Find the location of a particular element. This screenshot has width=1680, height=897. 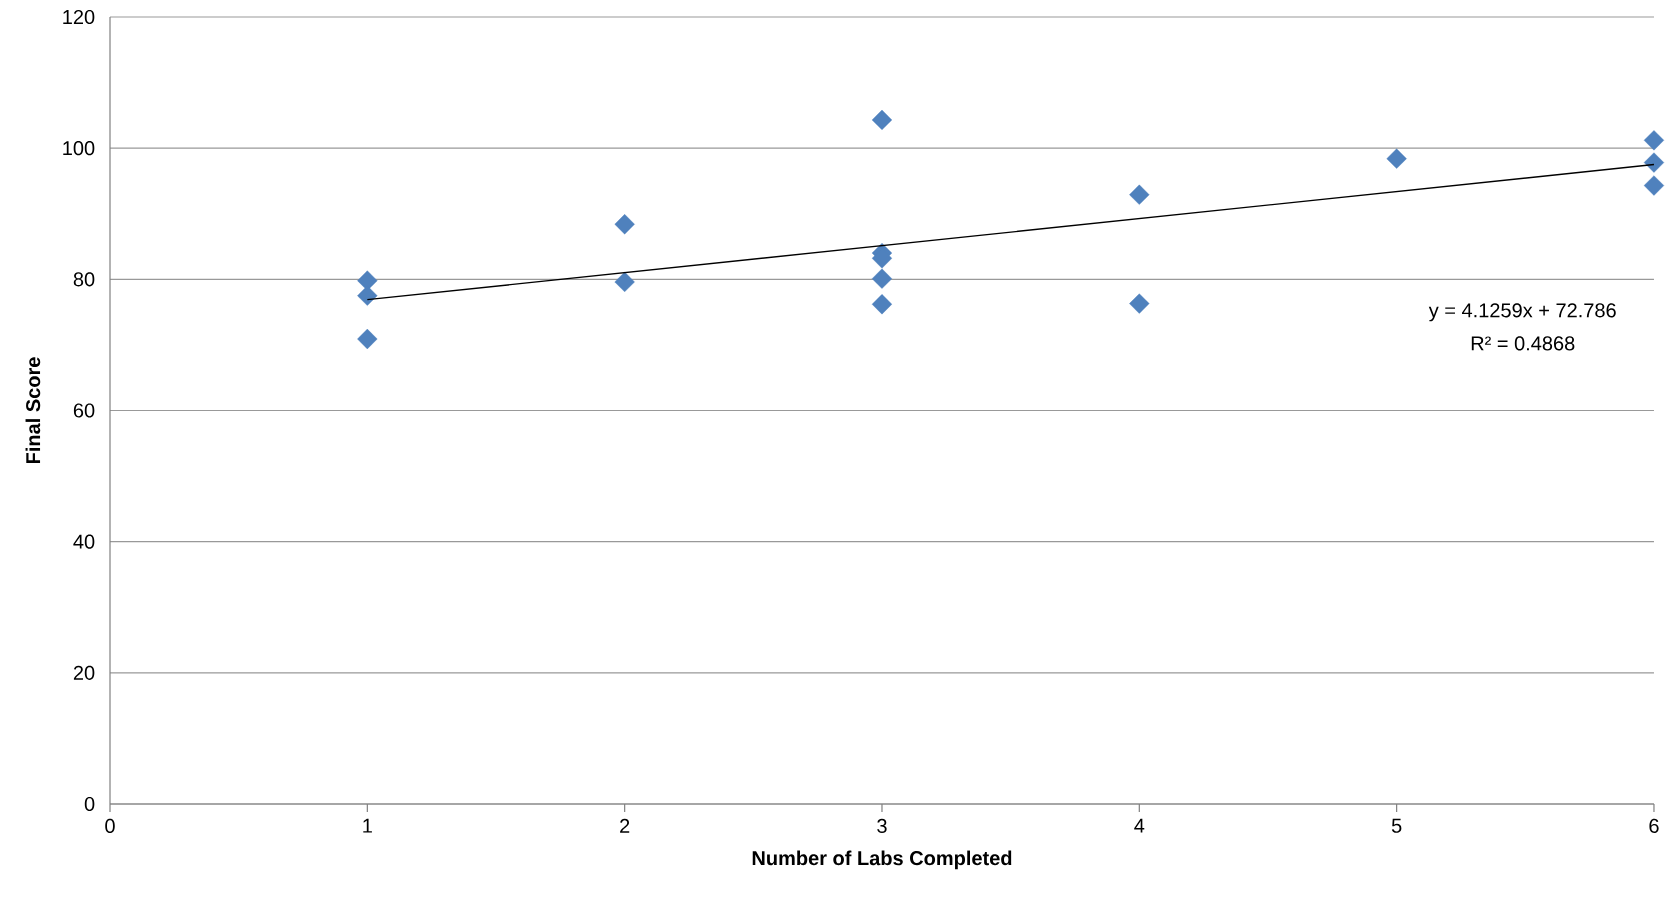

x-tick-label: 4 is located at coordinates (1139, 825).